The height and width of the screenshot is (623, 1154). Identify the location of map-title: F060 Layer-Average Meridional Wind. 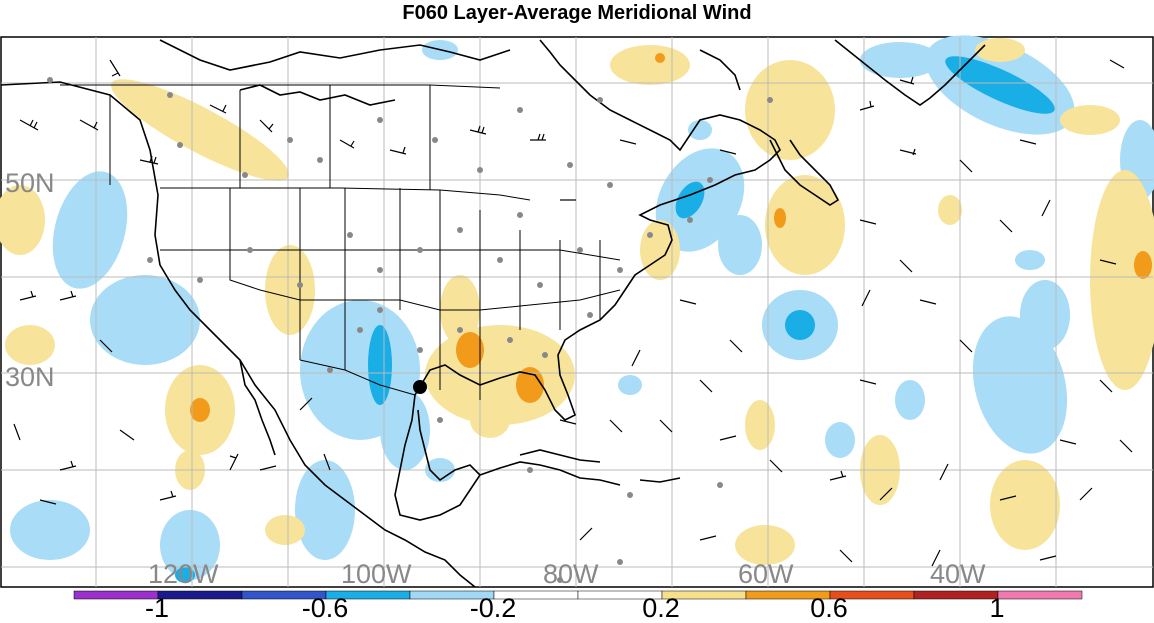
(577, 13).